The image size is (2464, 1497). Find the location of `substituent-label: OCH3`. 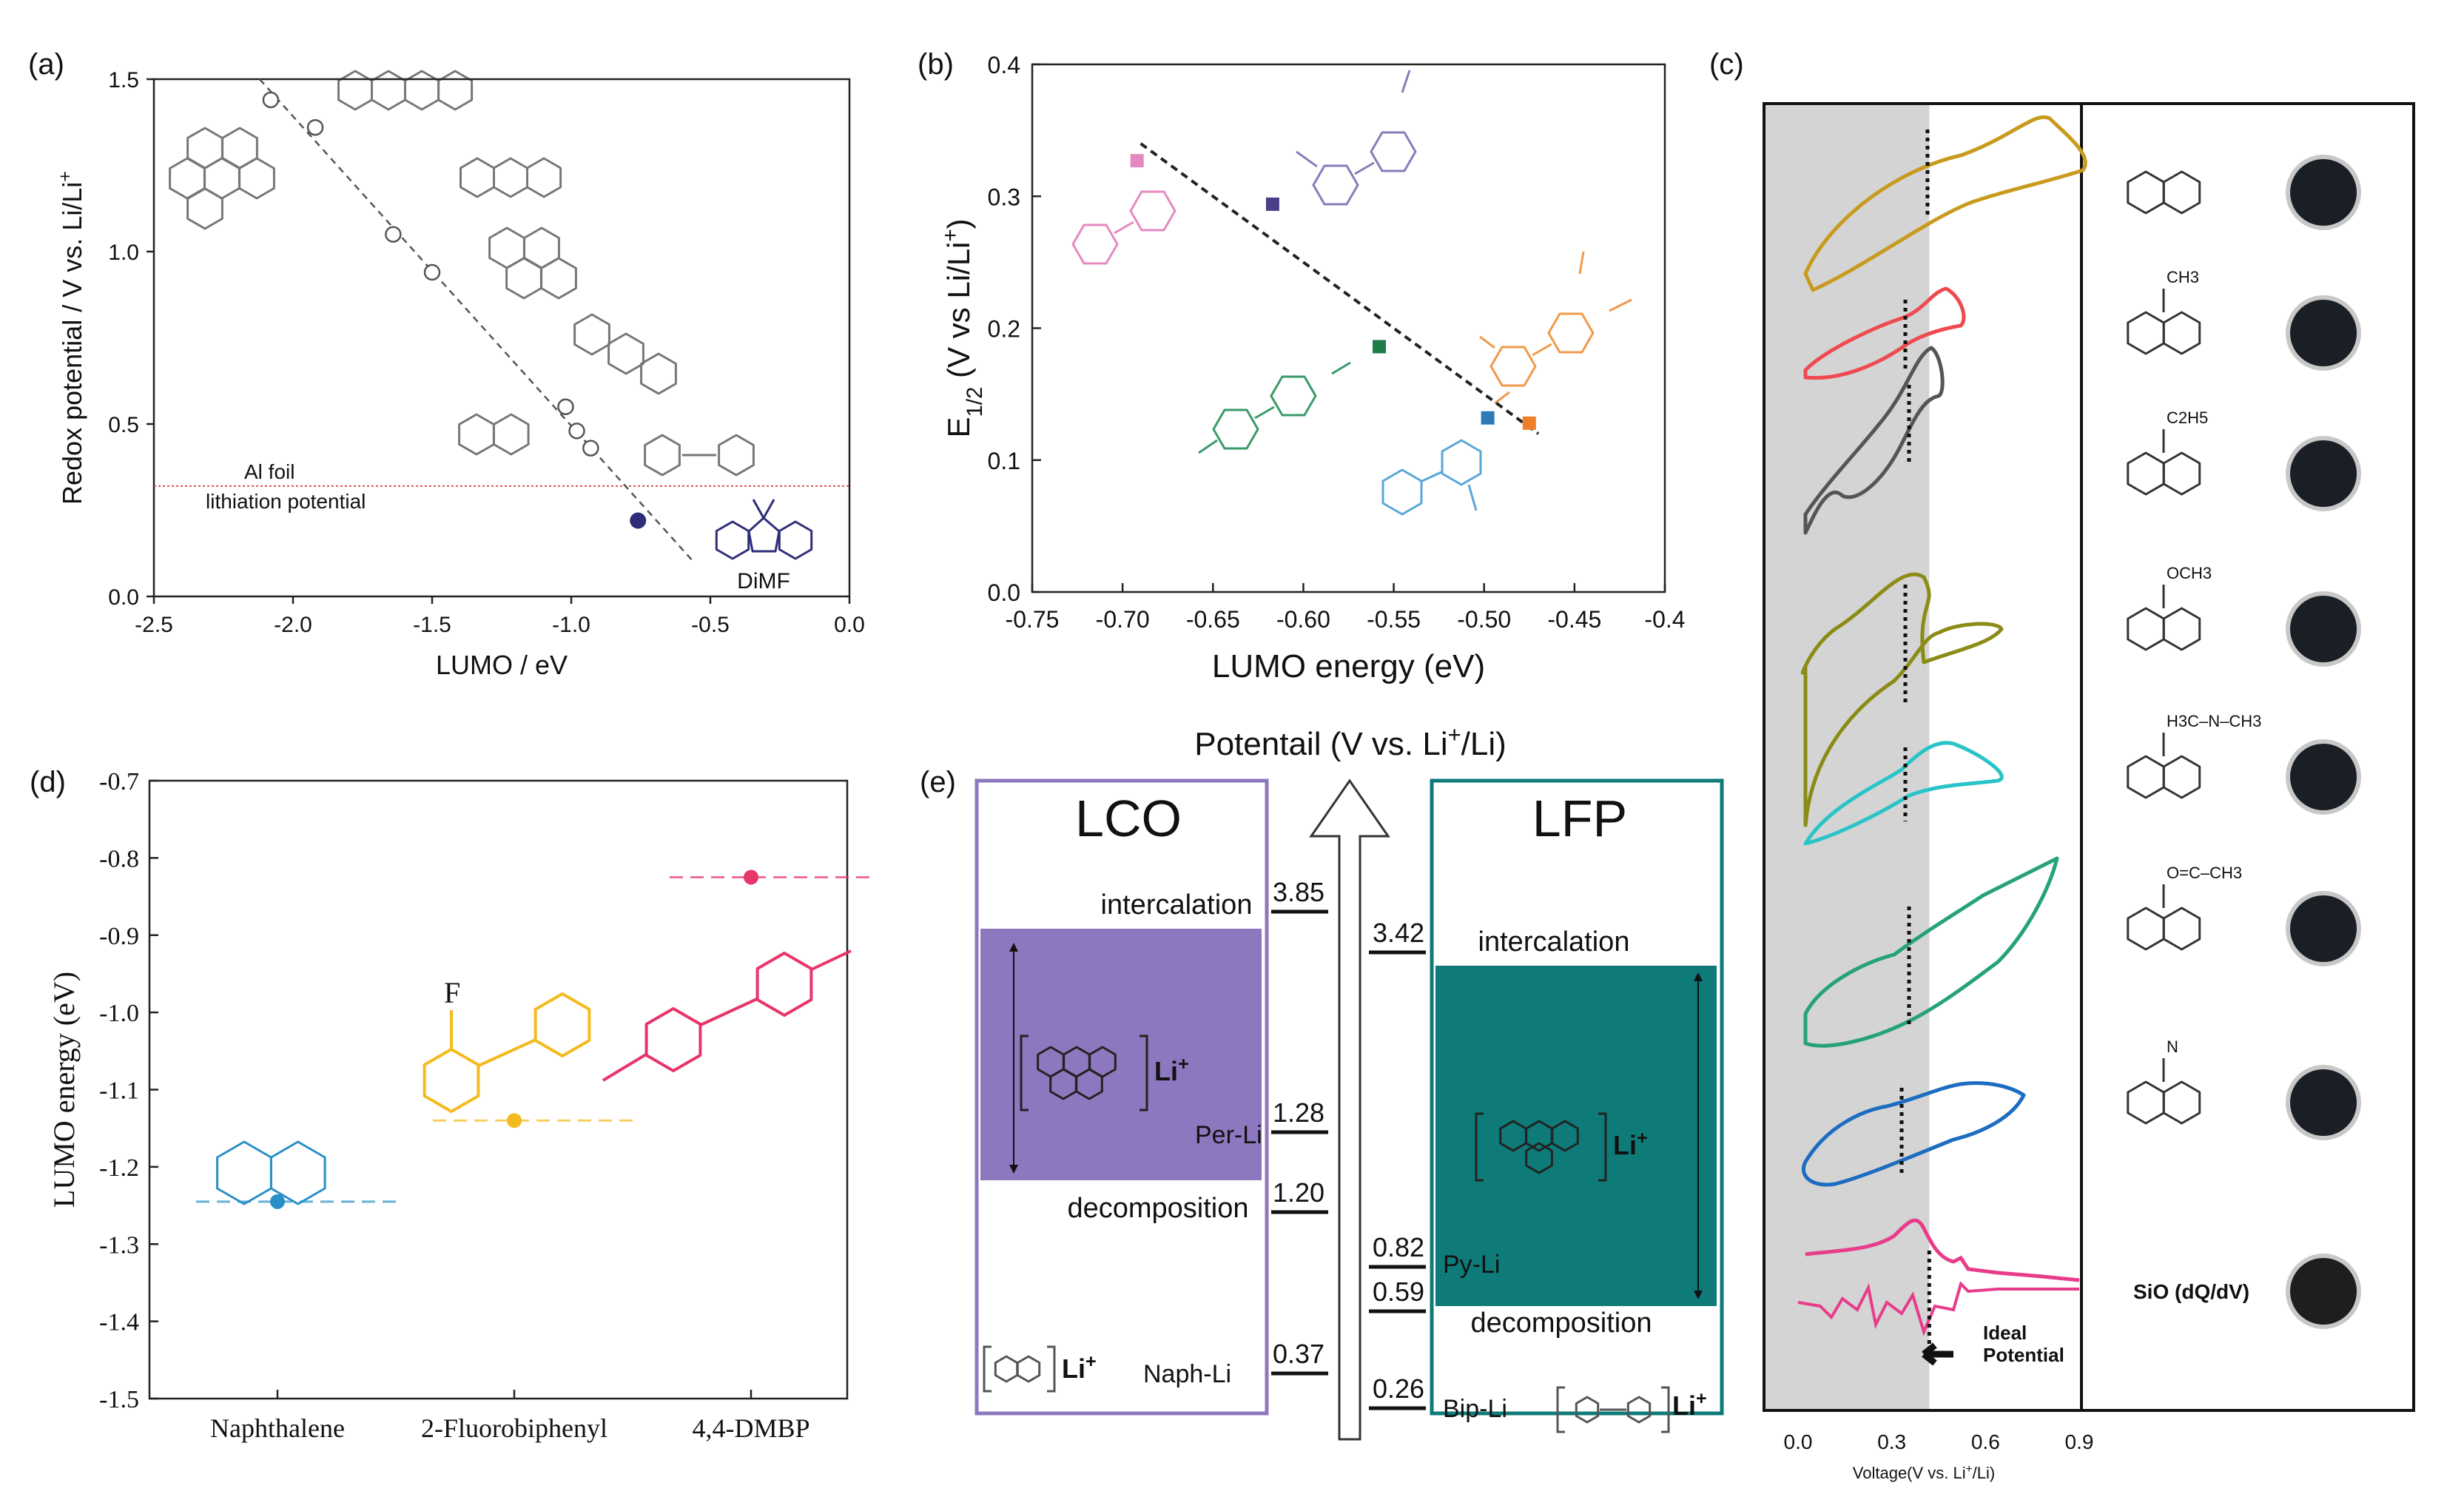

substituent-label: OCH3 is located at coordinates (2189, 573).